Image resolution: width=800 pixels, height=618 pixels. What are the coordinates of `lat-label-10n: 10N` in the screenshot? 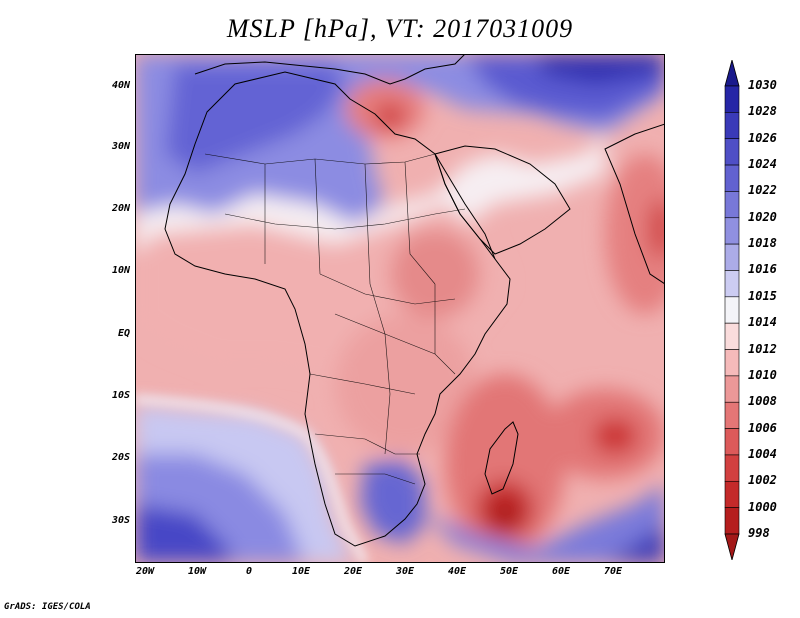 It's located at (120, 270).